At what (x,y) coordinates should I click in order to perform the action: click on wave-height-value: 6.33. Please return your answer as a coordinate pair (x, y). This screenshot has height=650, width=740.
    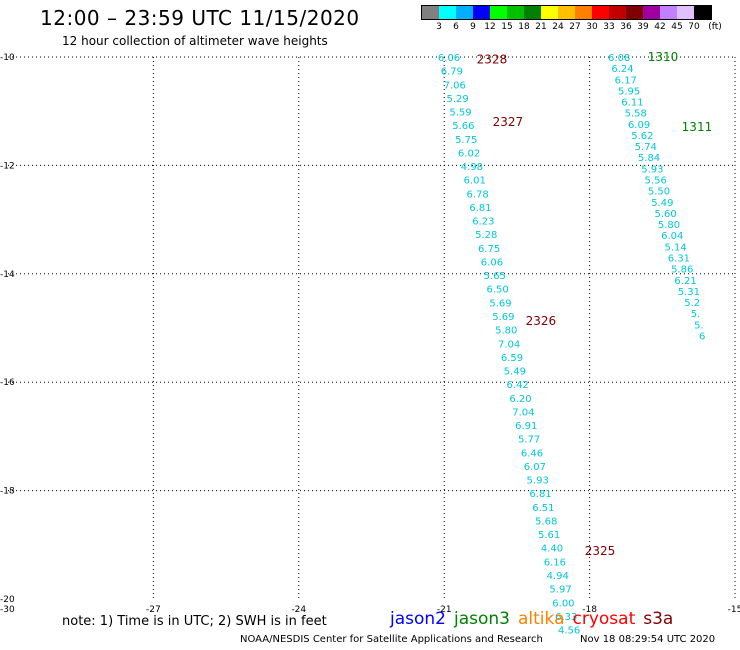
    Looking at the image, I should click on (566, 617).